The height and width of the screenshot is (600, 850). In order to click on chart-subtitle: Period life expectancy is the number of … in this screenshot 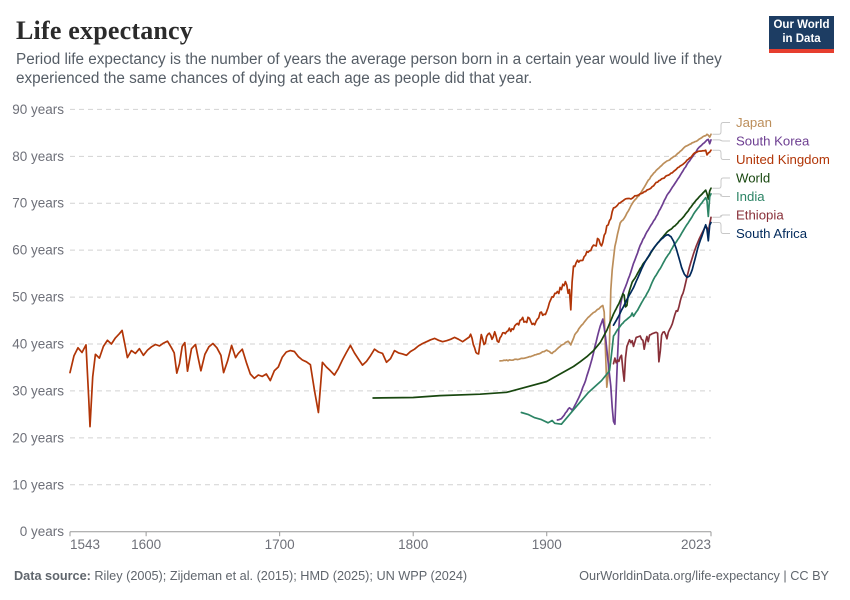, I will do `click(369, 69)`.